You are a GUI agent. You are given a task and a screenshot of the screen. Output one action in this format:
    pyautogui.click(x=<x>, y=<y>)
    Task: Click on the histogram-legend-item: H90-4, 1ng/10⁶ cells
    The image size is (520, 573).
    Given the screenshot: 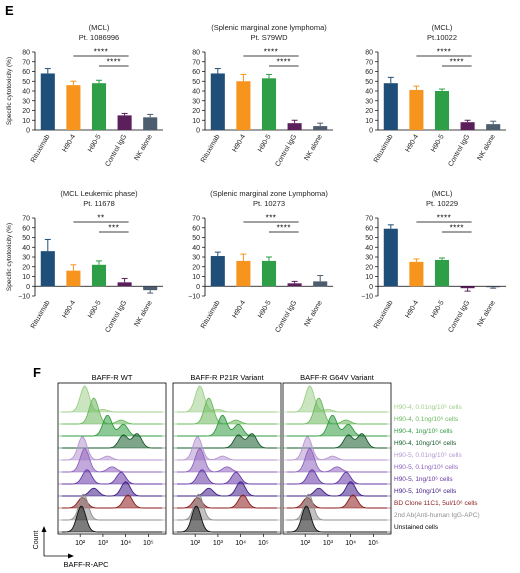 What is the action you would take?
    pyautogui.click(x=423, y=431)
    